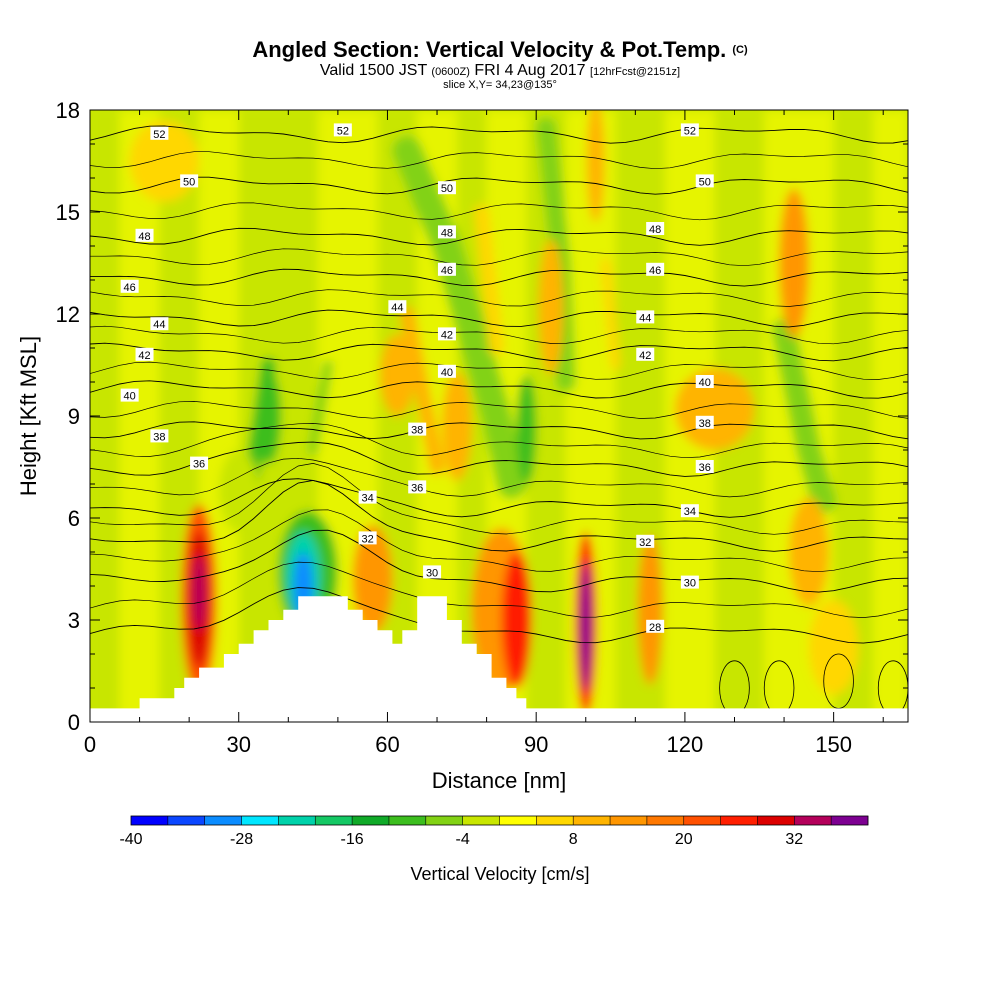  What do you see at coordinates (144, 354) in the screenshot?
I see `contour-label: 42` at bounding box center [144, 354].